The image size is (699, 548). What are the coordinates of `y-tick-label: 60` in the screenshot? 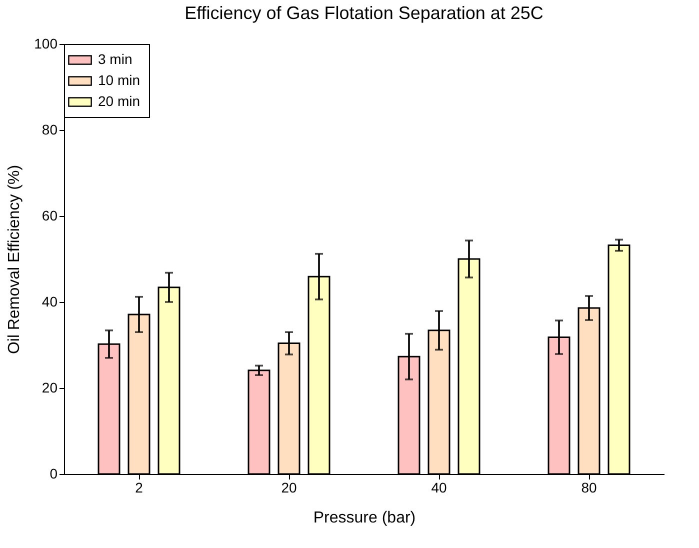 It's located at (50, 216).